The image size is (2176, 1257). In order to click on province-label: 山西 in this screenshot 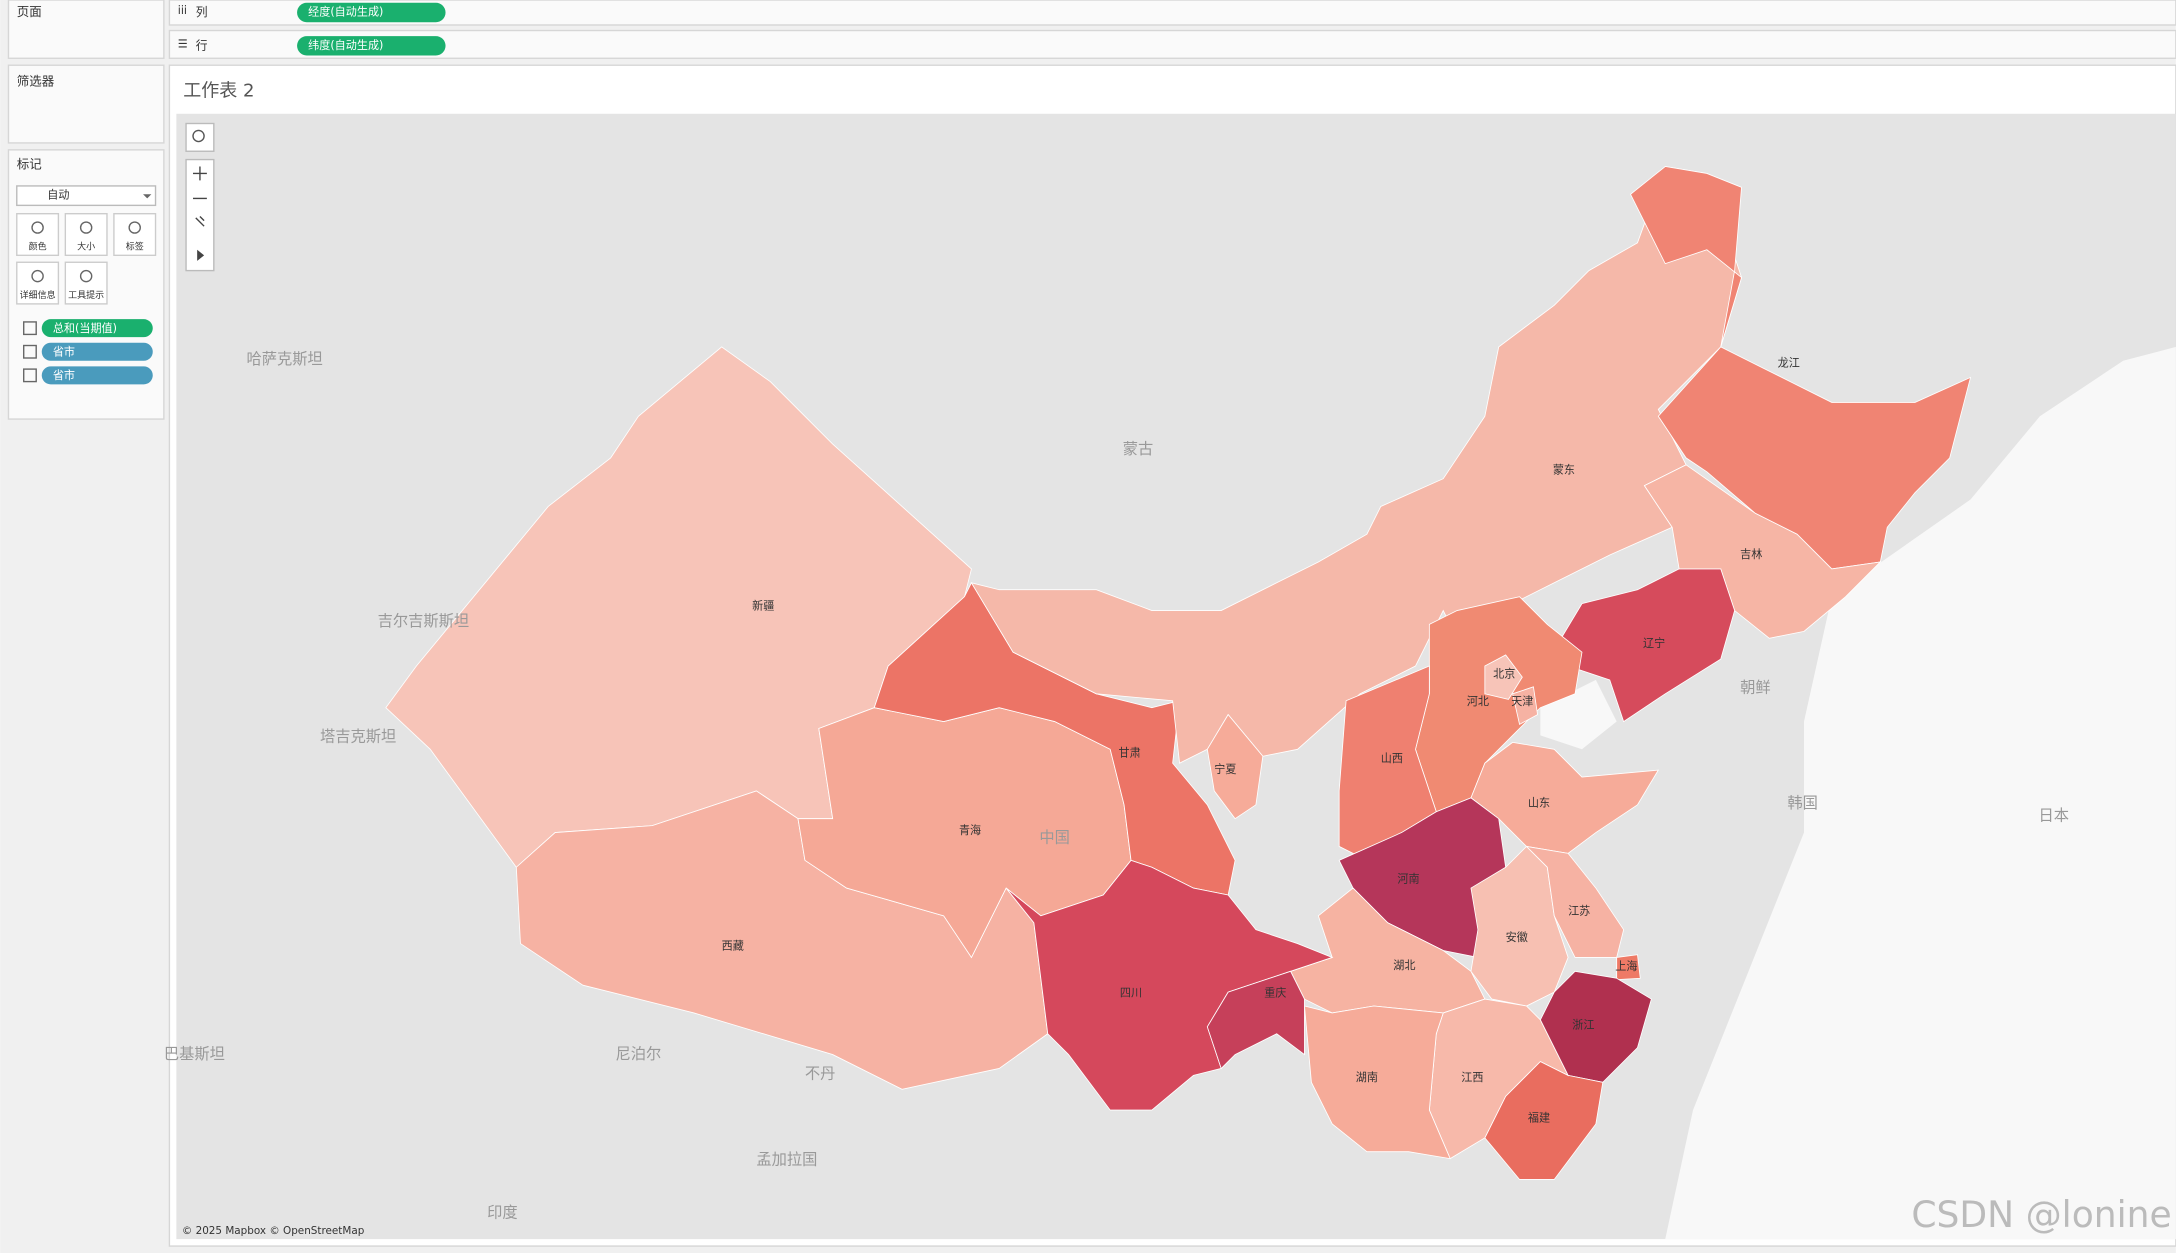, I will do `click(1392, 758)`.